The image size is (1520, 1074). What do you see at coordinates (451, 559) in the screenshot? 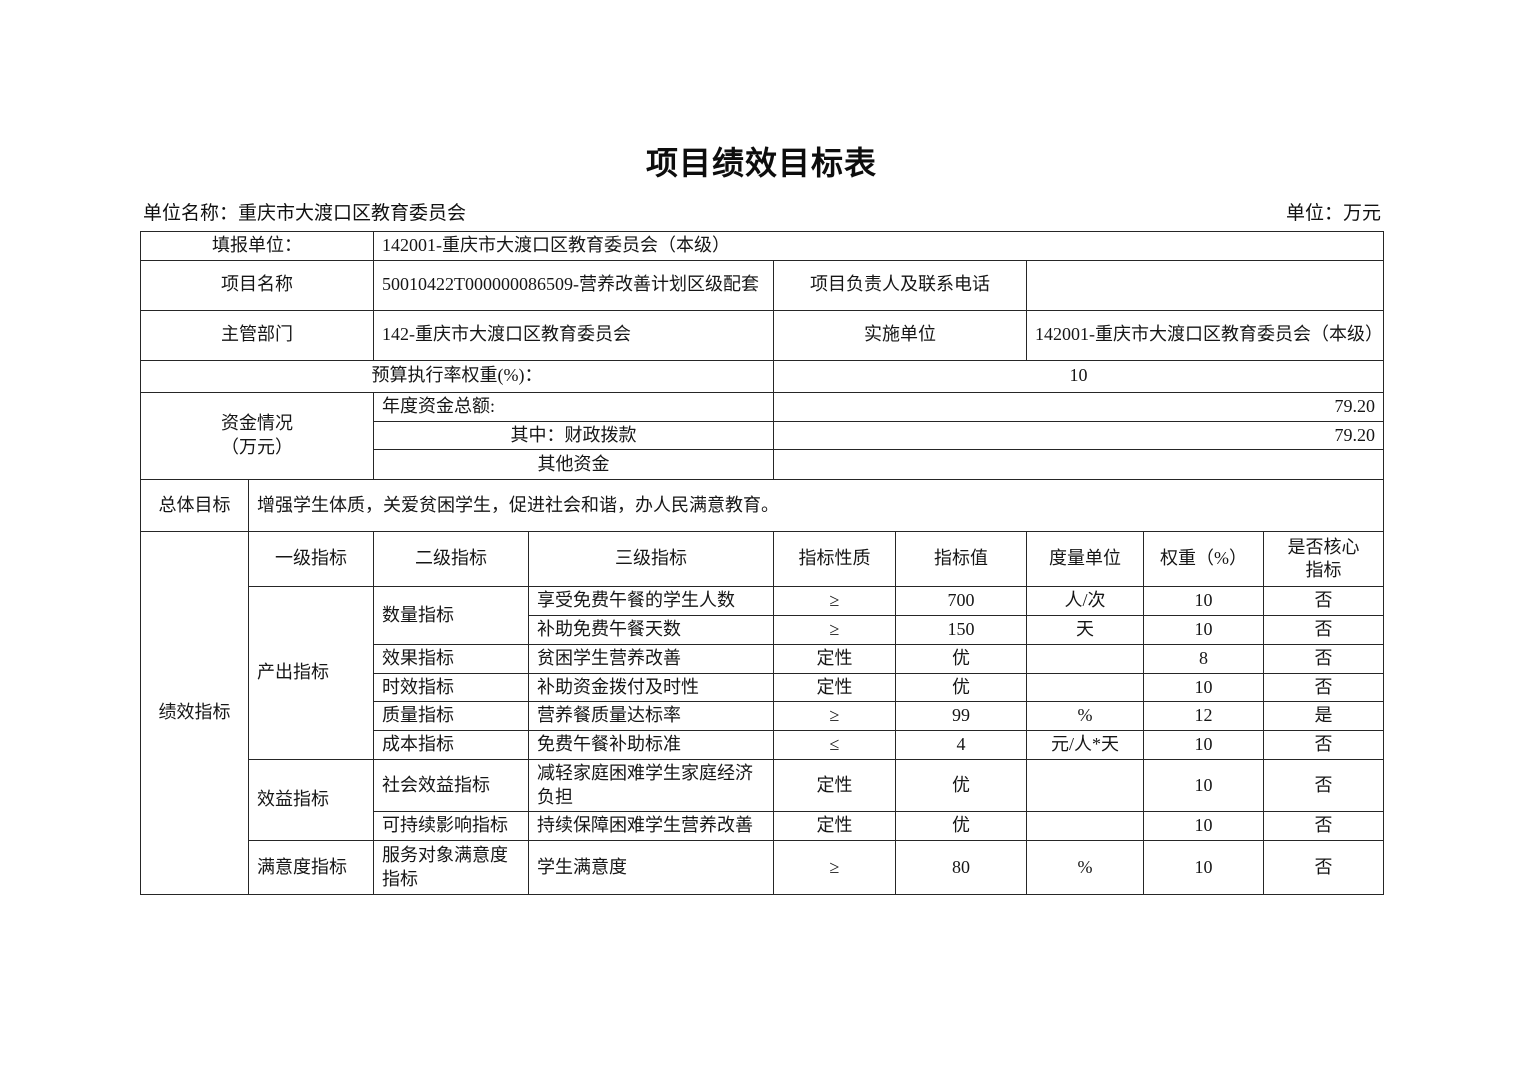
I see `header-level2: 二级指标` at bounding box center [451, 559].